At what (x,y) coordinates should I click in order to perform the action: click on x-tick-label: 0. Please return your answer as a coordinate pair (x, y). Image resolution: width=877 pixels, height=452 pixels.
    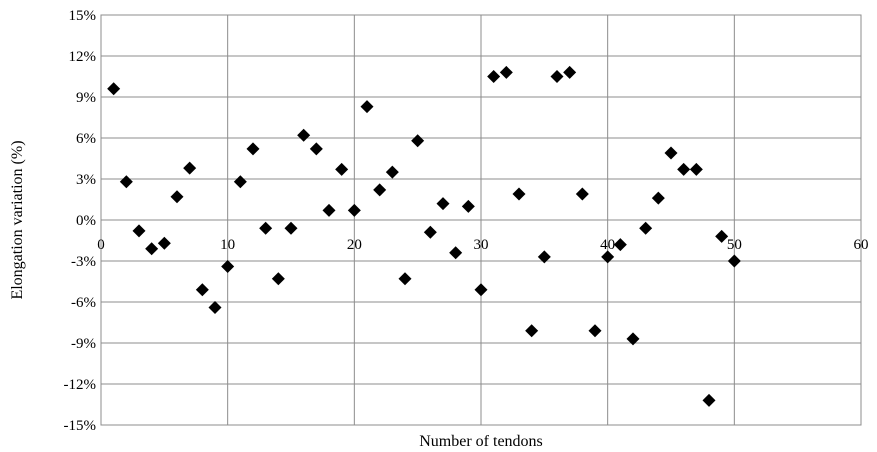
    Looking at the image, I should click on (101, 245).